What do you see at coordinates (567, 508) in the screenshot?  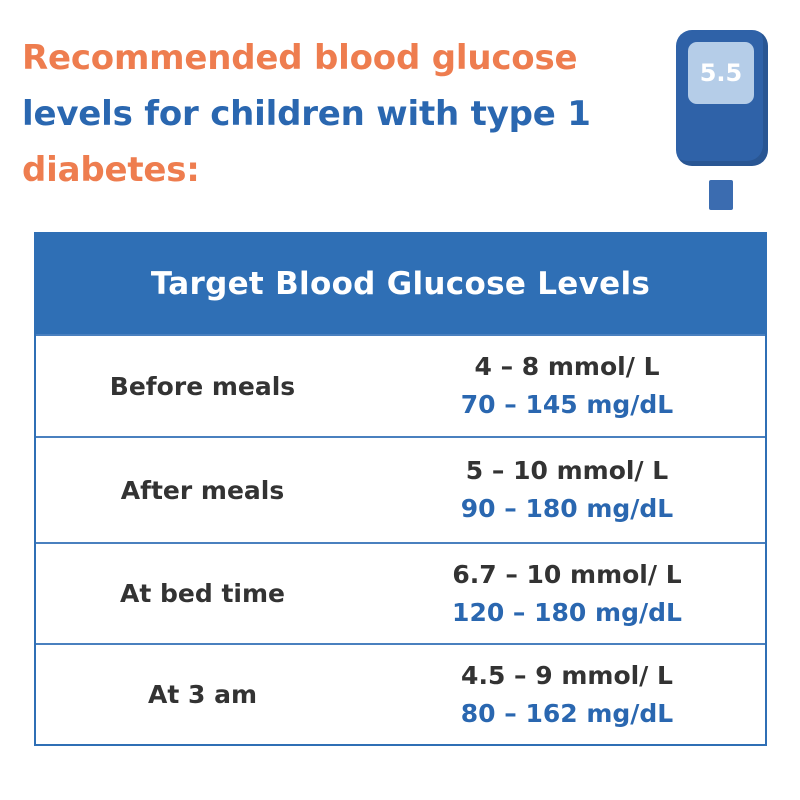 I see `value-mgdl: 90 – 180 mg/dL` at bounding box center [567, 508].